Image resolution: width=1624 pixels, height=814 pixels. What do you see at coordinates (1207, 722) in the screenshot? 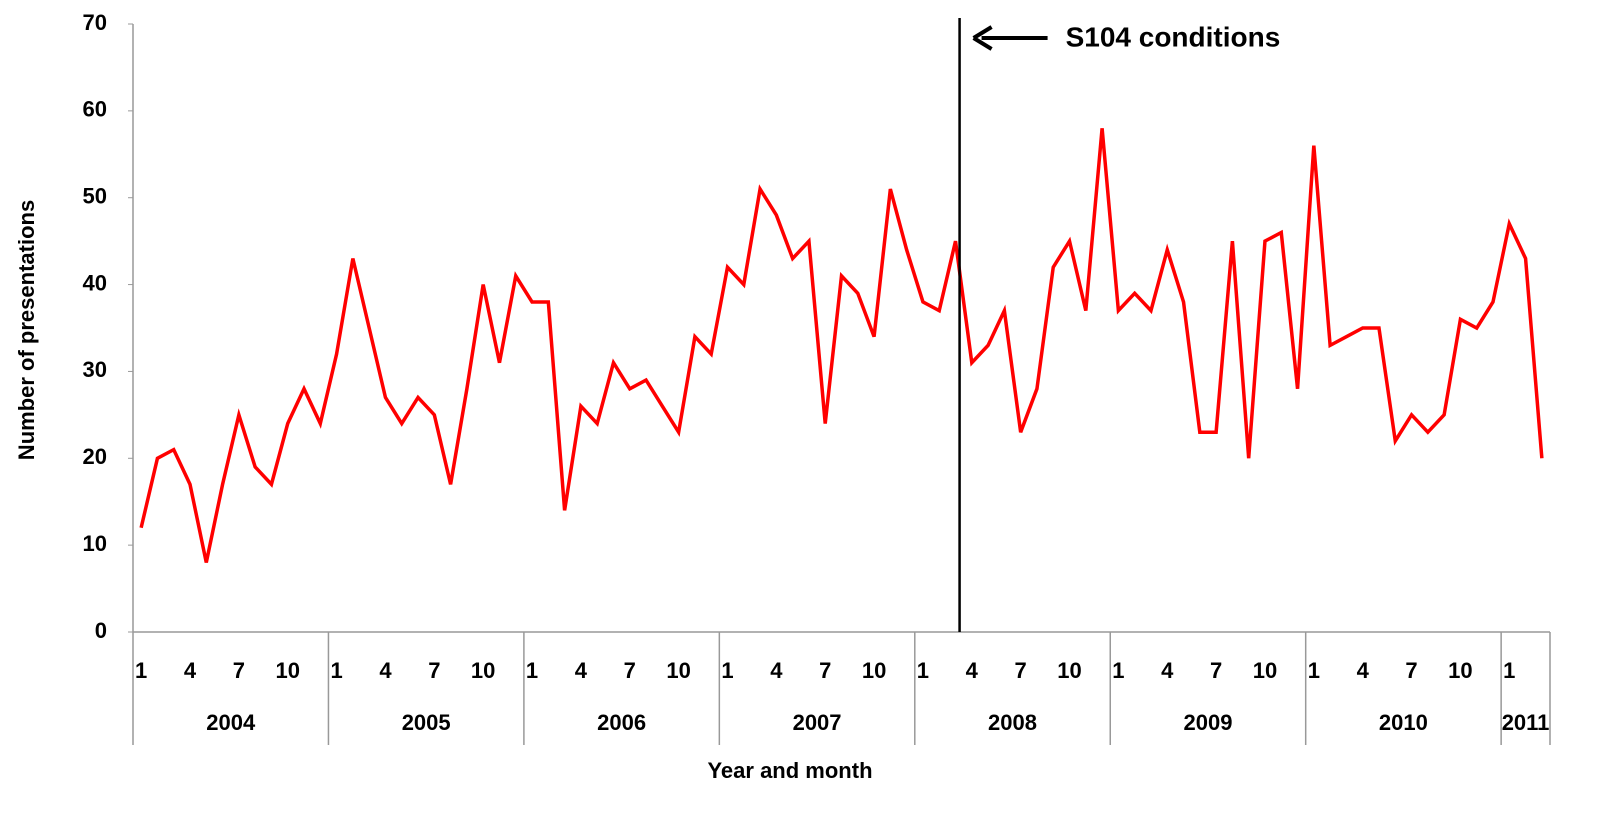
I see `year-label: 2009` at bounding box center [1207, 722].